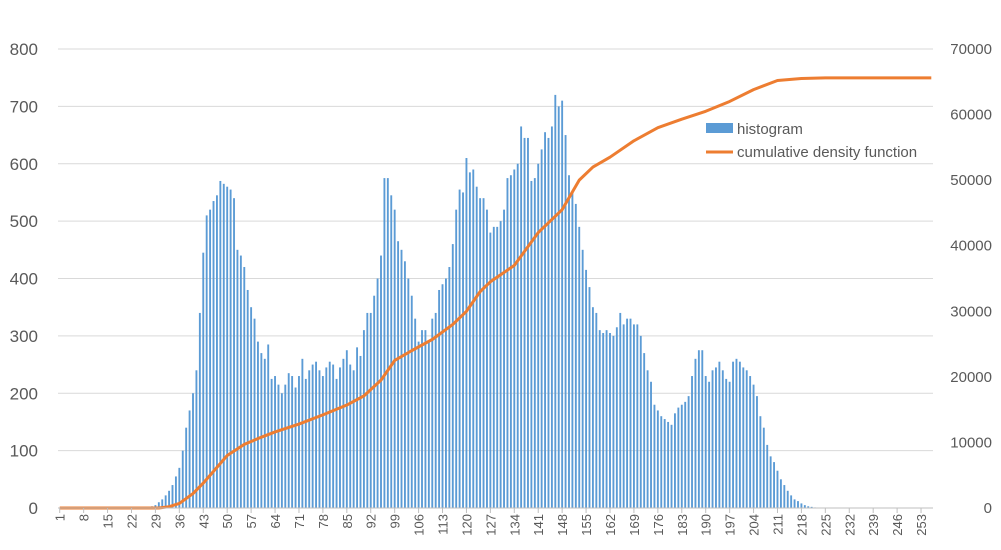  What do you see at coordinates (84, 517) in the screenshot?
I see `x-tick-label: 8` at bounding box center [84, 517].